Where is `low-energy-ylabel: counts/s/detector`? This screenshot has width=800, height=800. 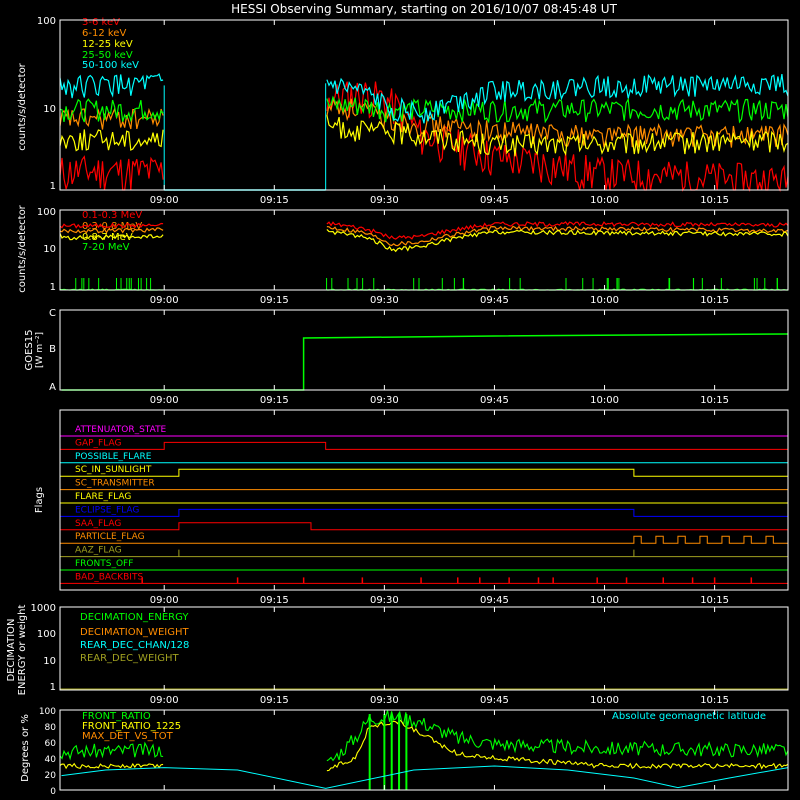 low-energy-ylabel: counts/s/detector is located at coordinates (22, 106).